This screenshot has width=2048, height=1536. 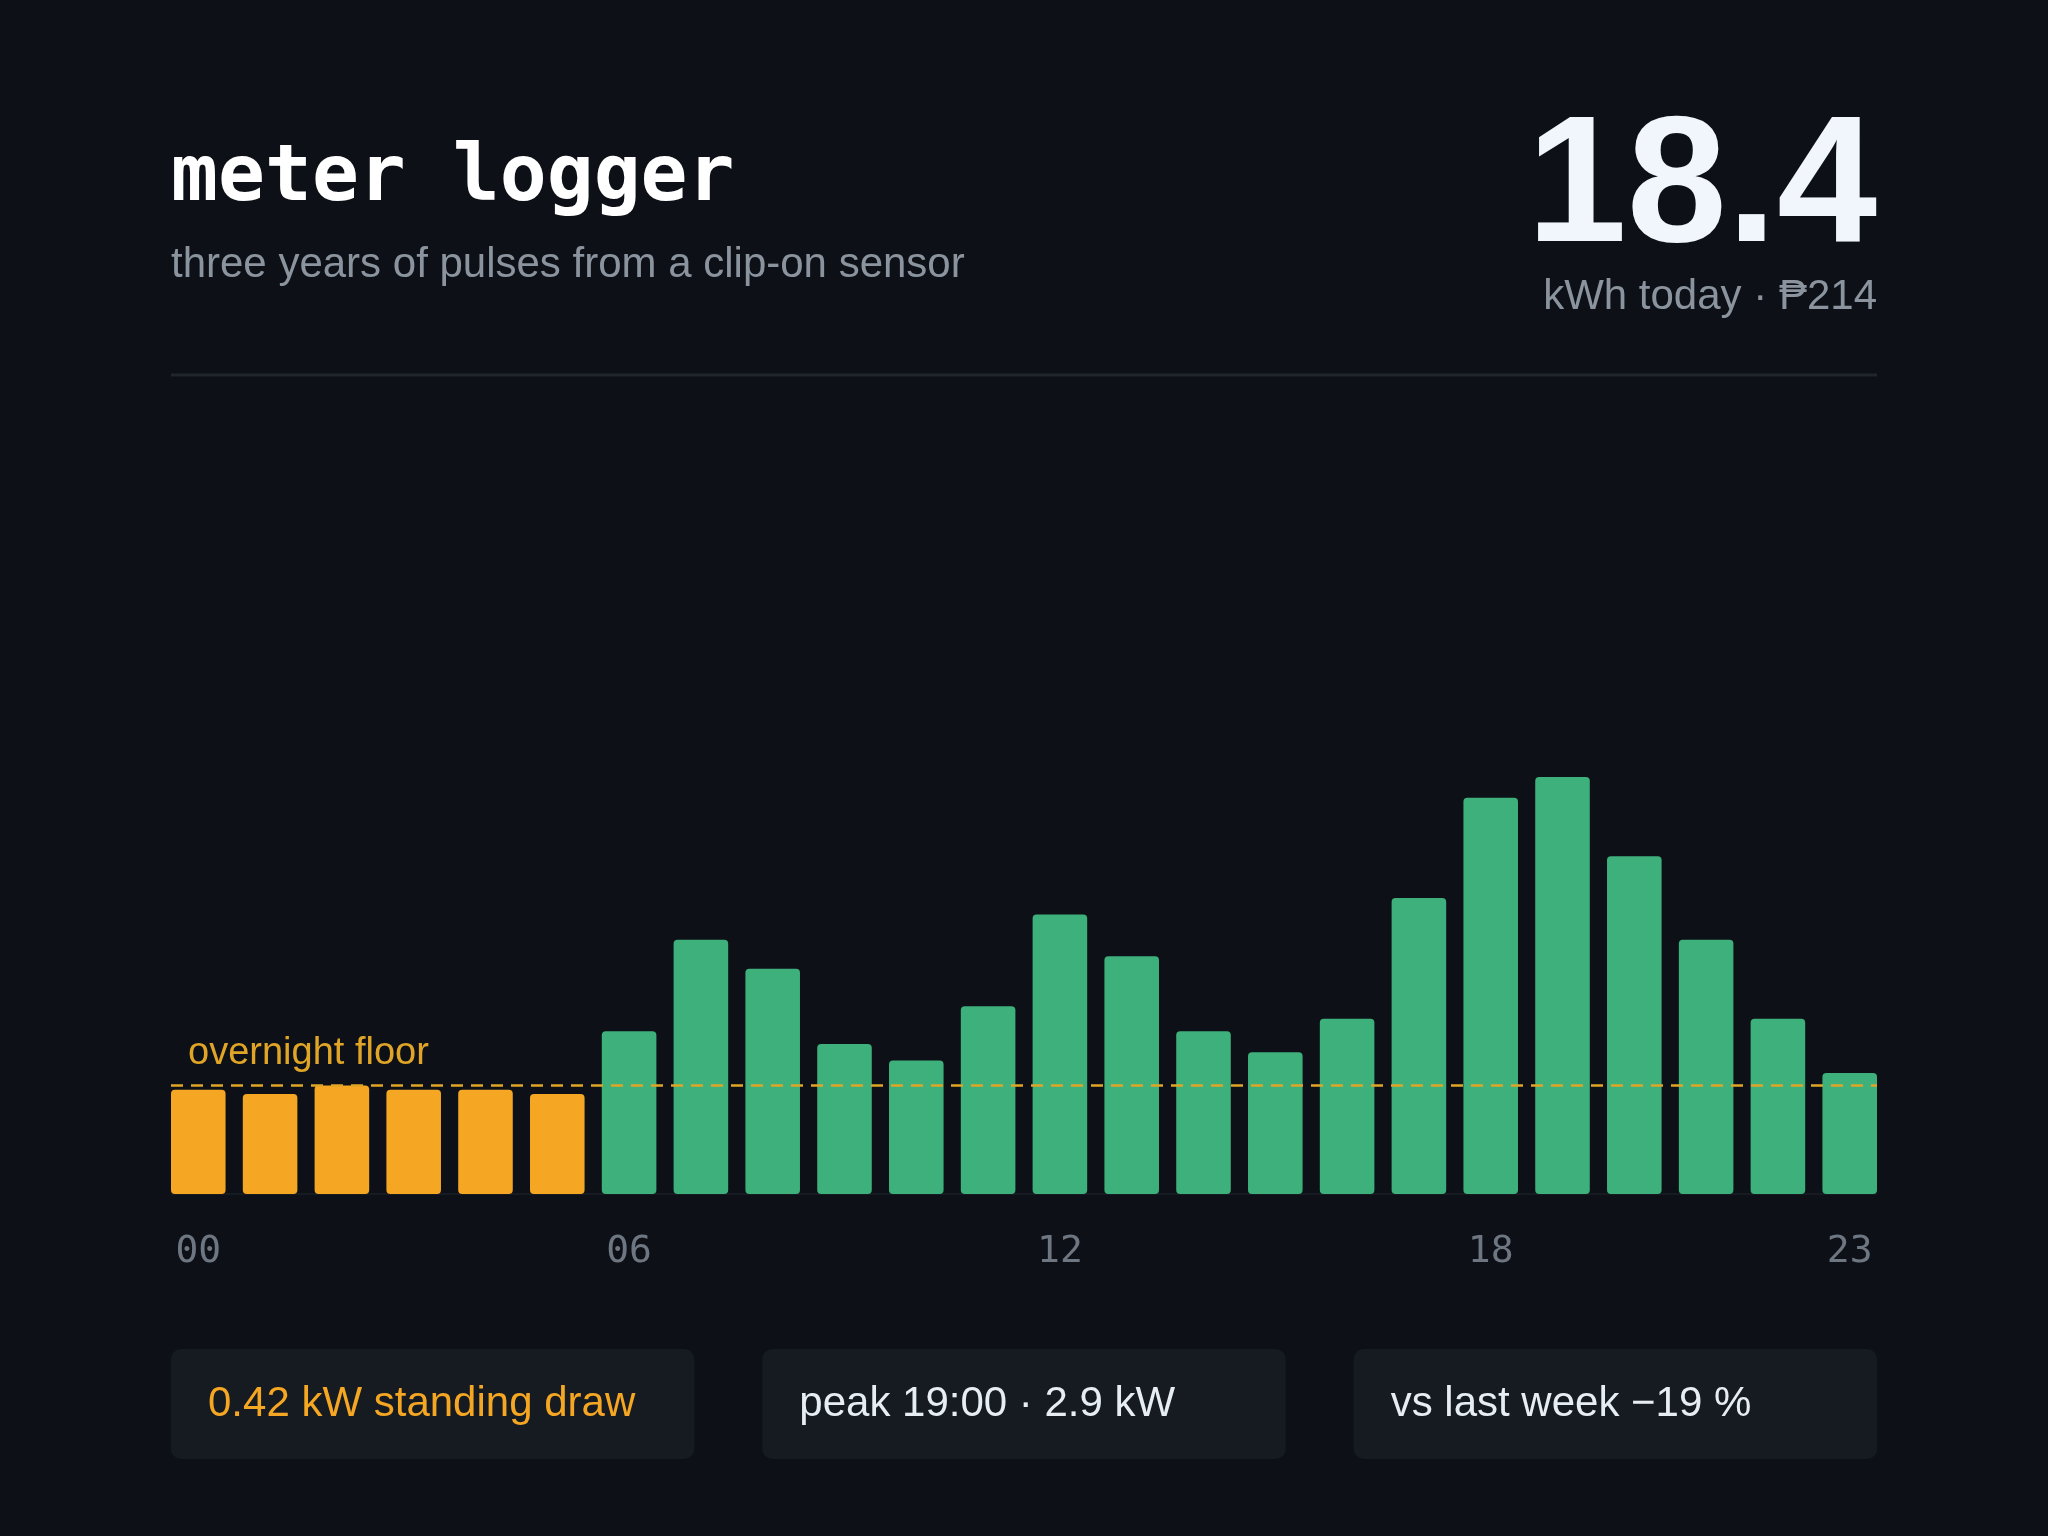 I want to click on x-tick-label: 18, so click(x=1490, y=1249).